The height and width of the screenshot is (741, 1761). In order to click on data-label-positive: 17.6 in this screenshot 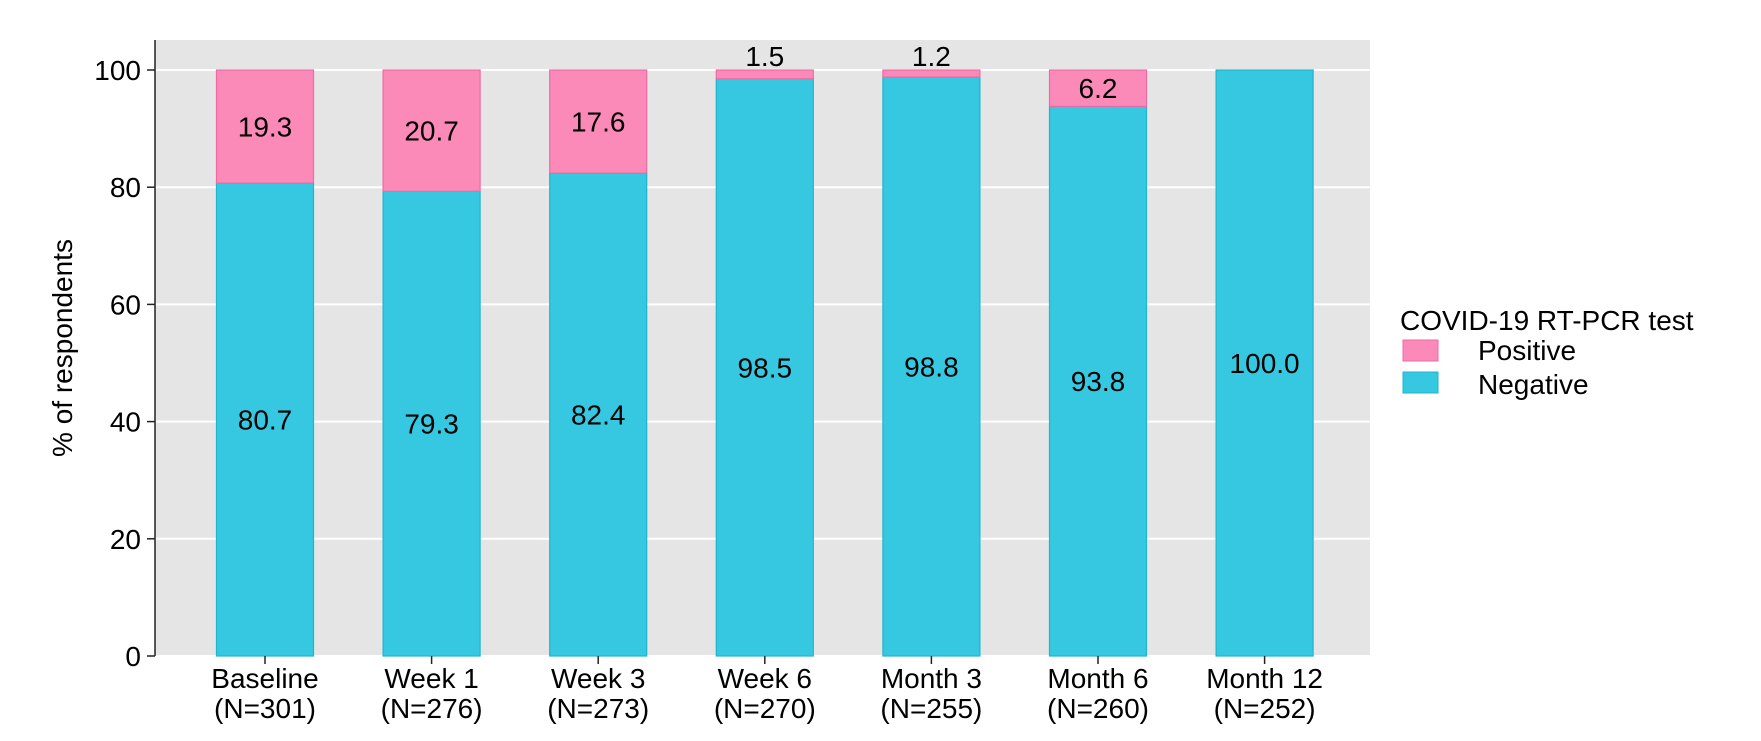, I will do `click(598, 122)`.